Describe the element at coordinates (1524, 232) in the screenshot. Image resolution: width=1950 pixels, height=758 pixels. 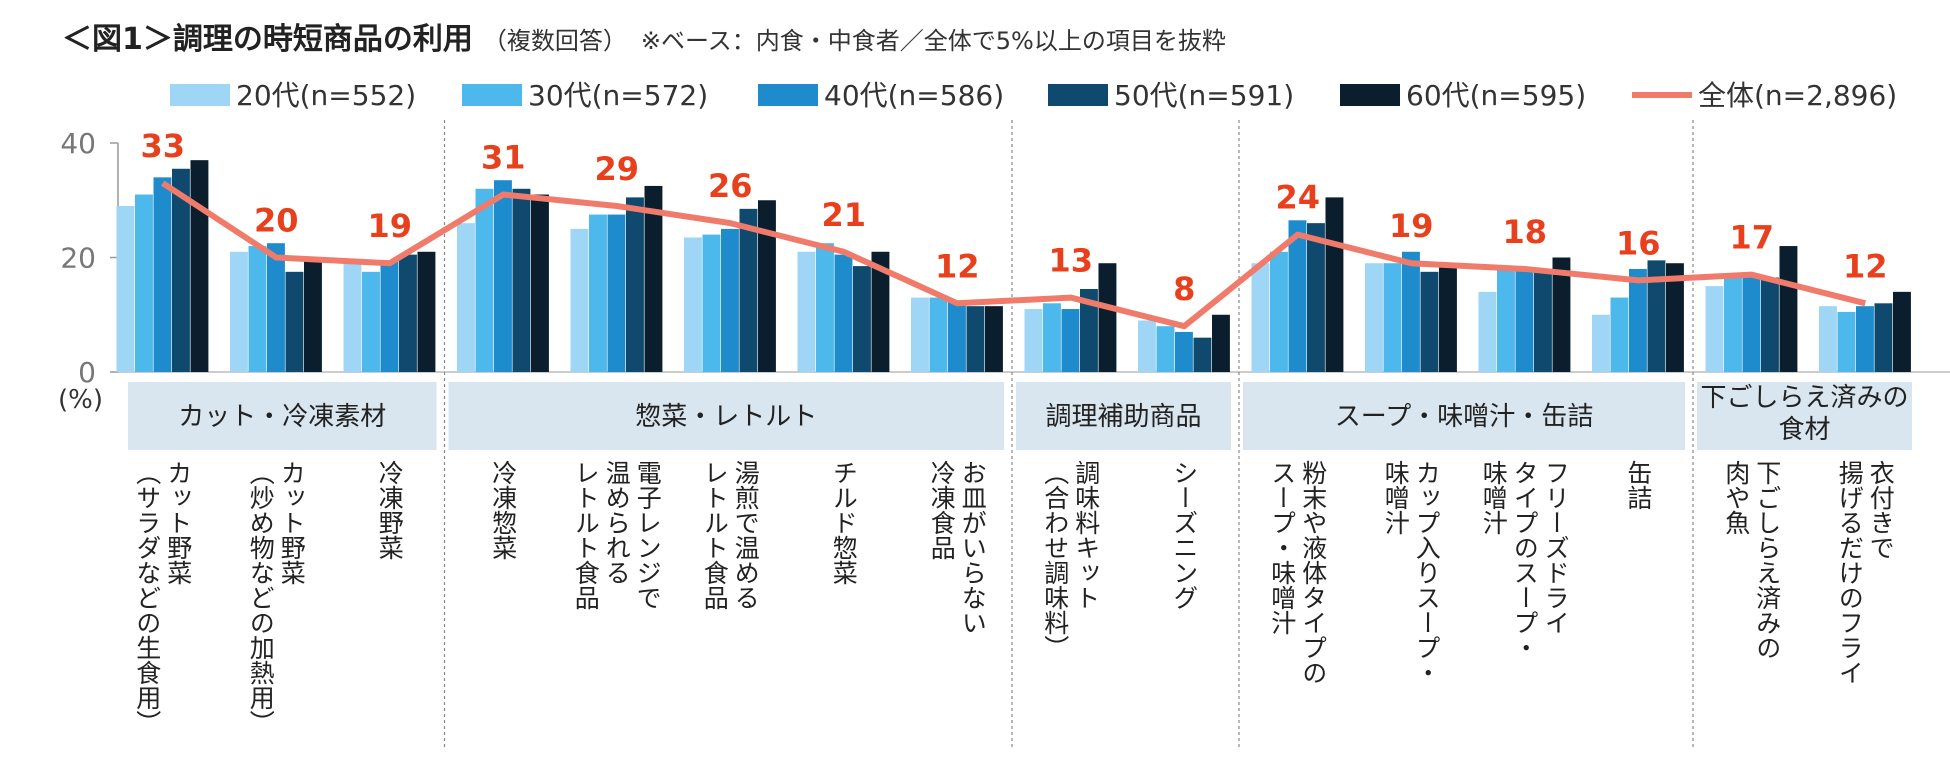
I see `total-data-label: 18` at that location.